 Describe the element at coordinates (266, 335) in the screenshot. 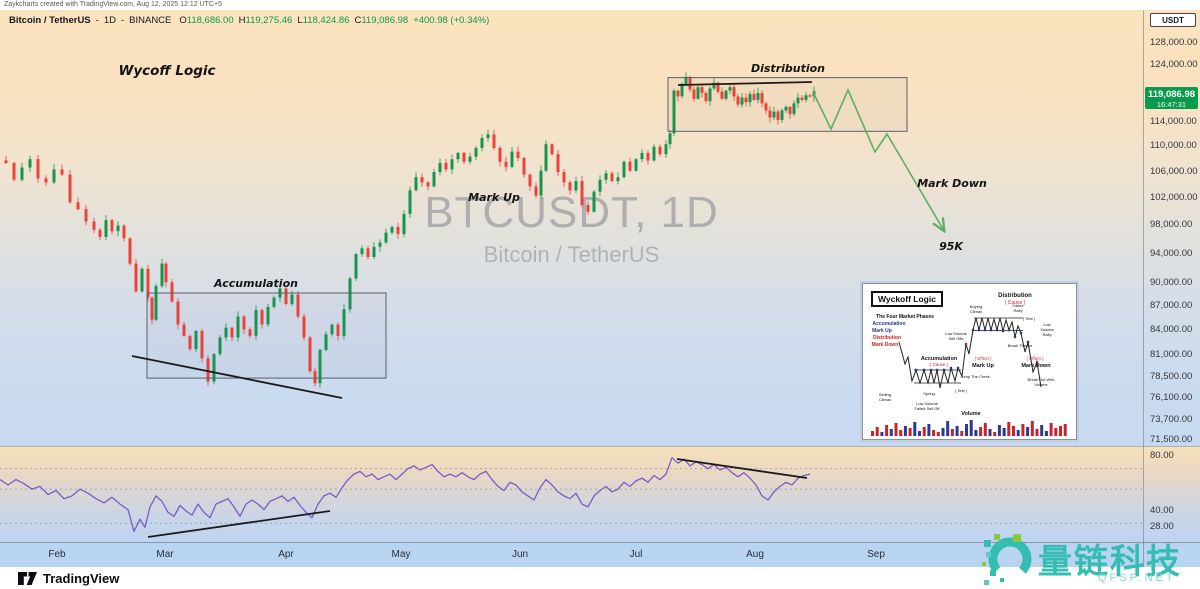

I see `accumulation-box` at that location.